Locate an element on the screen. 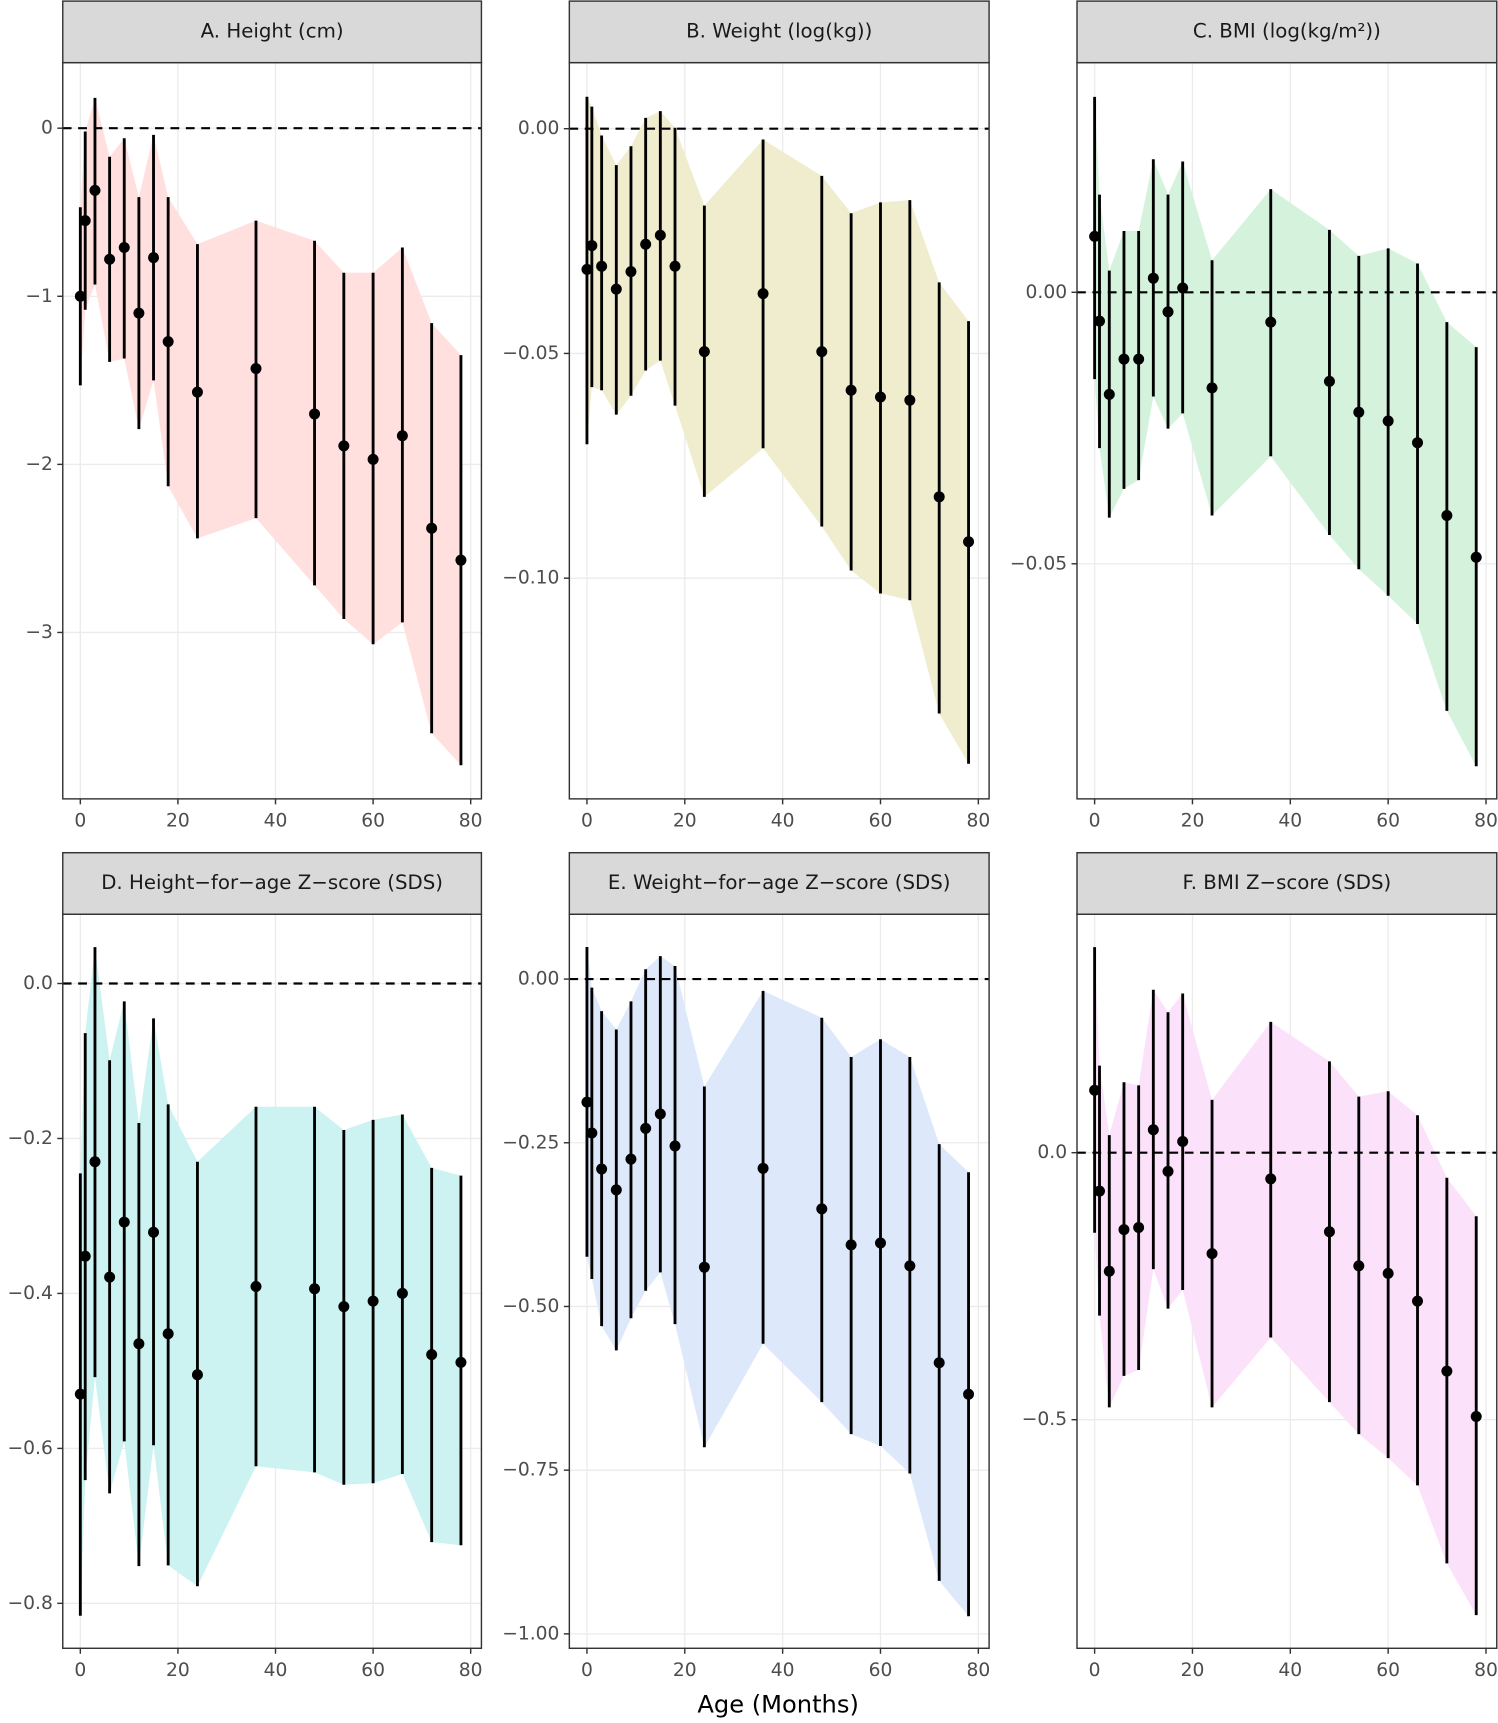  panel-title: B. Weight (log(kg)) is located at coordinates (779, 30).